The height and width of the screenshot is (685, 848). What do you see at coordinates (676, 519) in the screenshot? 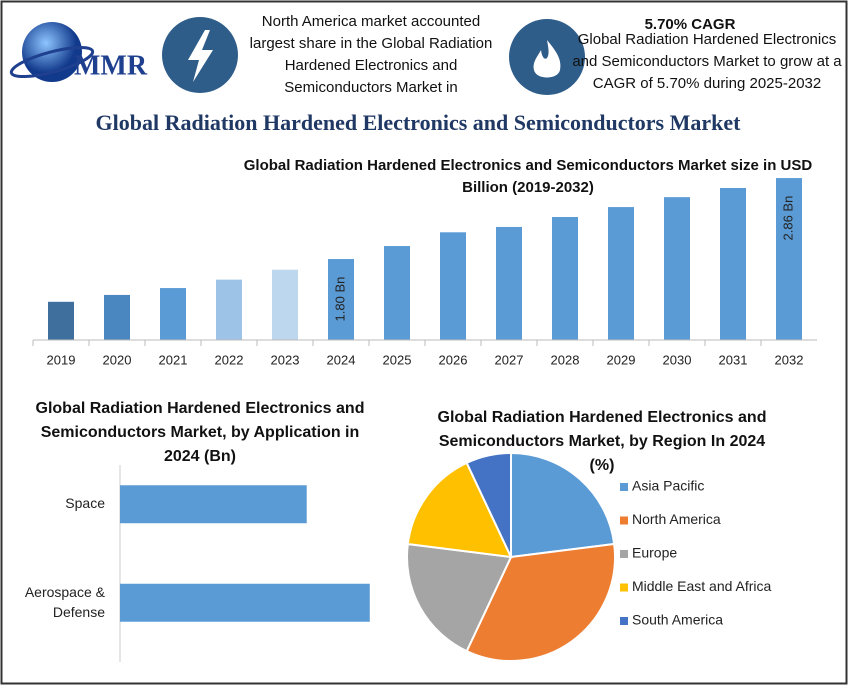
I see `legend-label: North America` at bounding box center [676, 519].